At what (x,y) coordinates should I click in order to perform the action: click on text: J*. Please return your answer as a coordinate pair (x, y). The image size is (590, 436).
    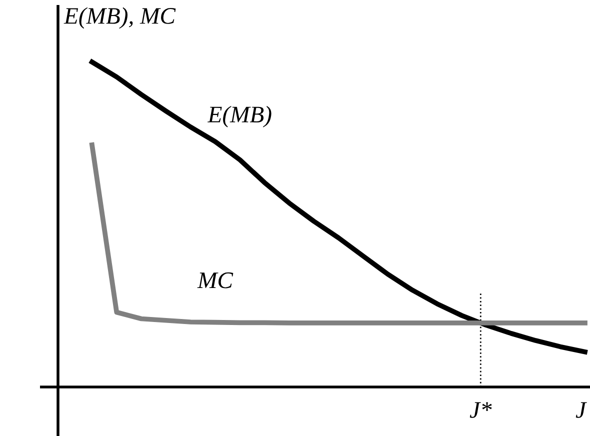
    Looking at the image, I should click on (481, 410).